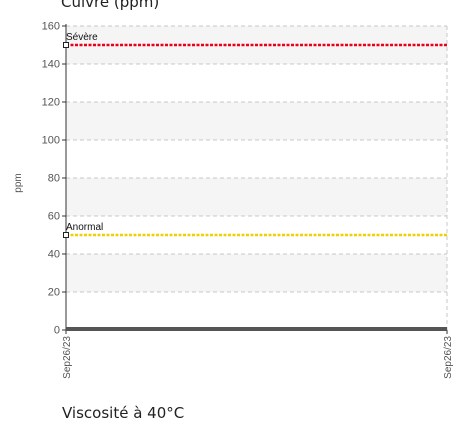  What do you see at coordinates (54, 217) in the screenshot?
I see `y-tick-label: 60` at bounding box center [54, 217].